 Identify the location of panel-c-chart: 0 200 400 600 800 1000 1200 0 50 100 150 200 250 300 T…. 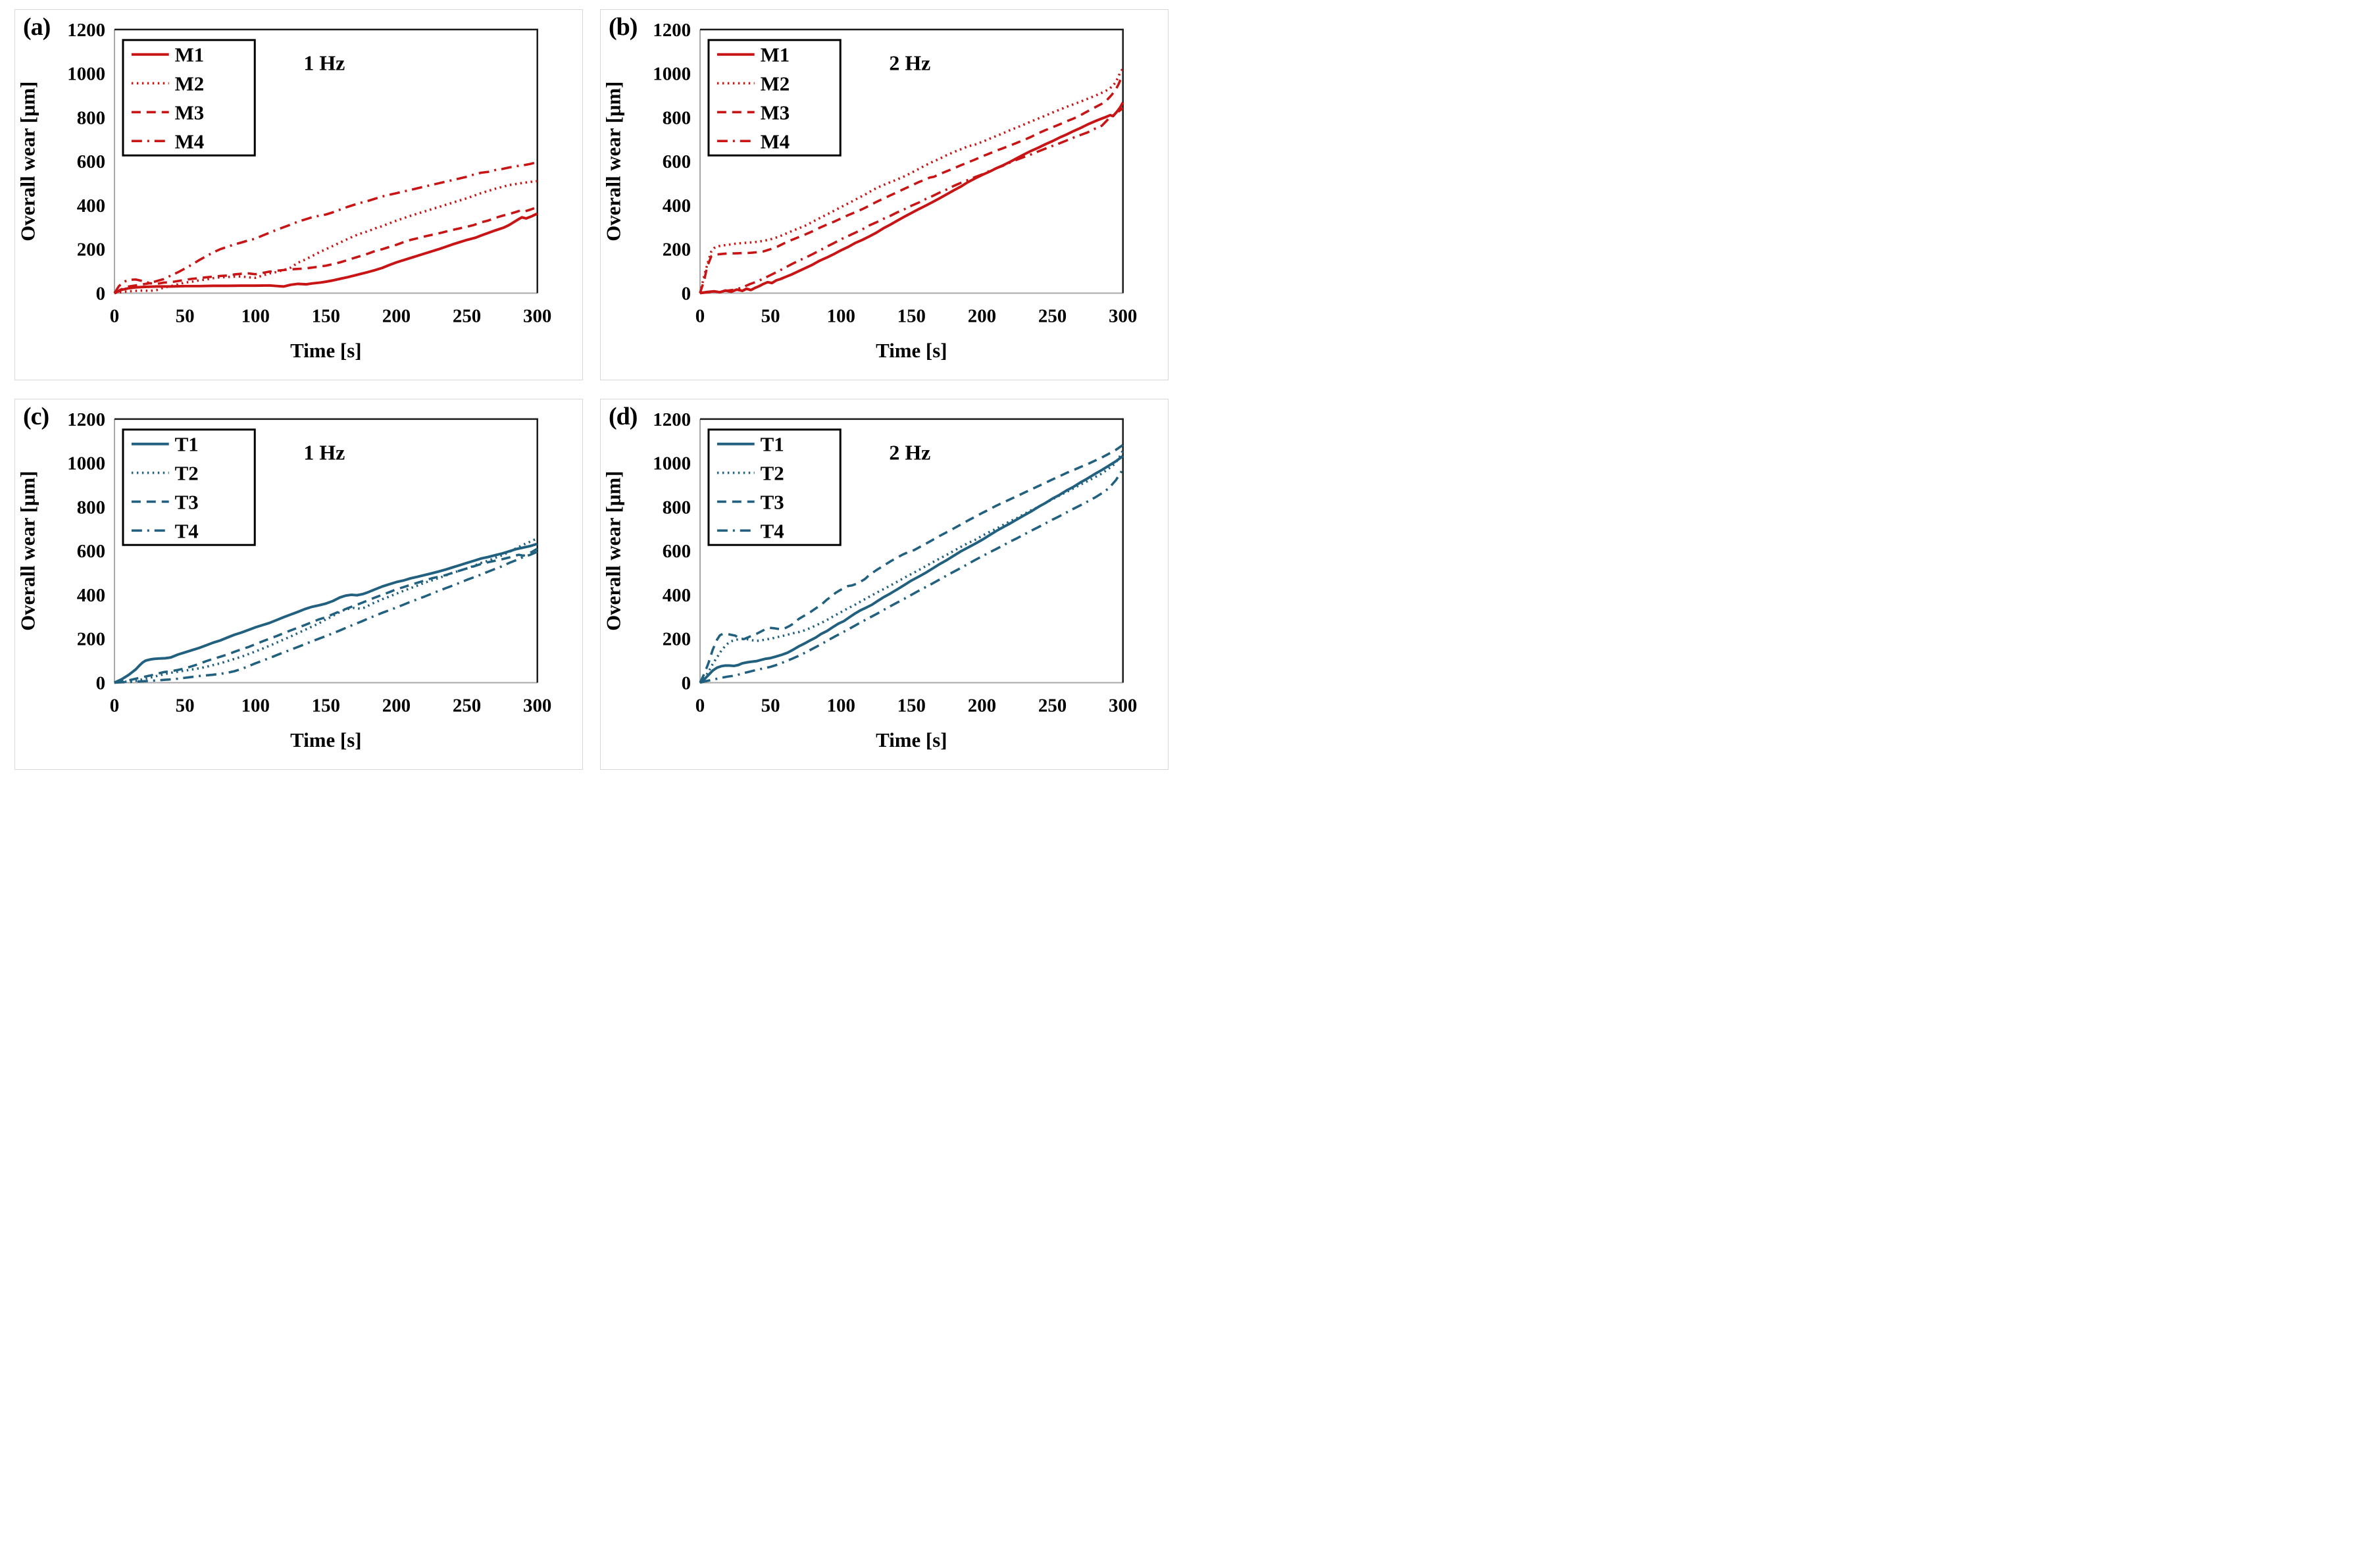
(283, 580).